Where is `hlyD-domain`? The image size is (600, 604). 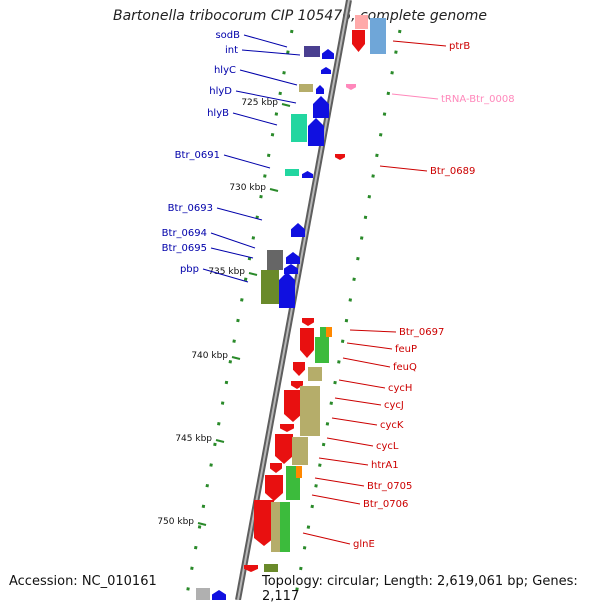
hlyD-domain is located at coordinates (306, 88).